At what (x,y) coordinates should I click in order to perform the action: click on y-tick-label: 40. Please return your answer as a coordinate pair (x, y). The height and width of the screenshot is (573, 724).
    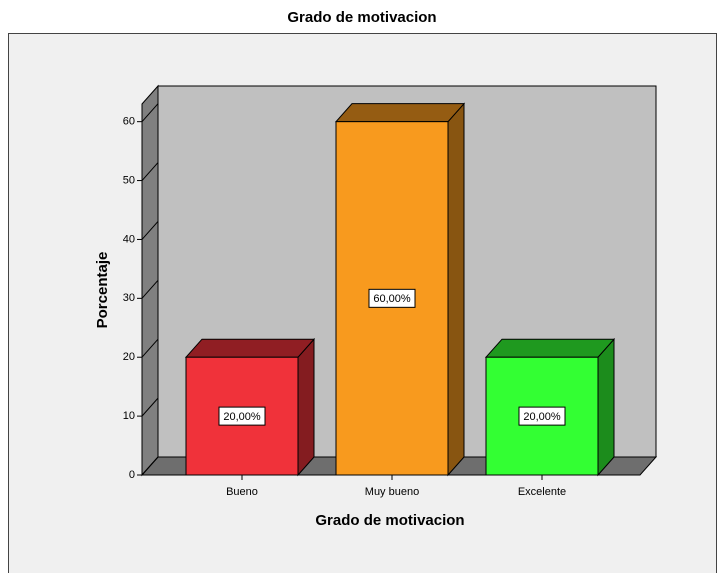
    Looking at the image, I should click on (129, 239).